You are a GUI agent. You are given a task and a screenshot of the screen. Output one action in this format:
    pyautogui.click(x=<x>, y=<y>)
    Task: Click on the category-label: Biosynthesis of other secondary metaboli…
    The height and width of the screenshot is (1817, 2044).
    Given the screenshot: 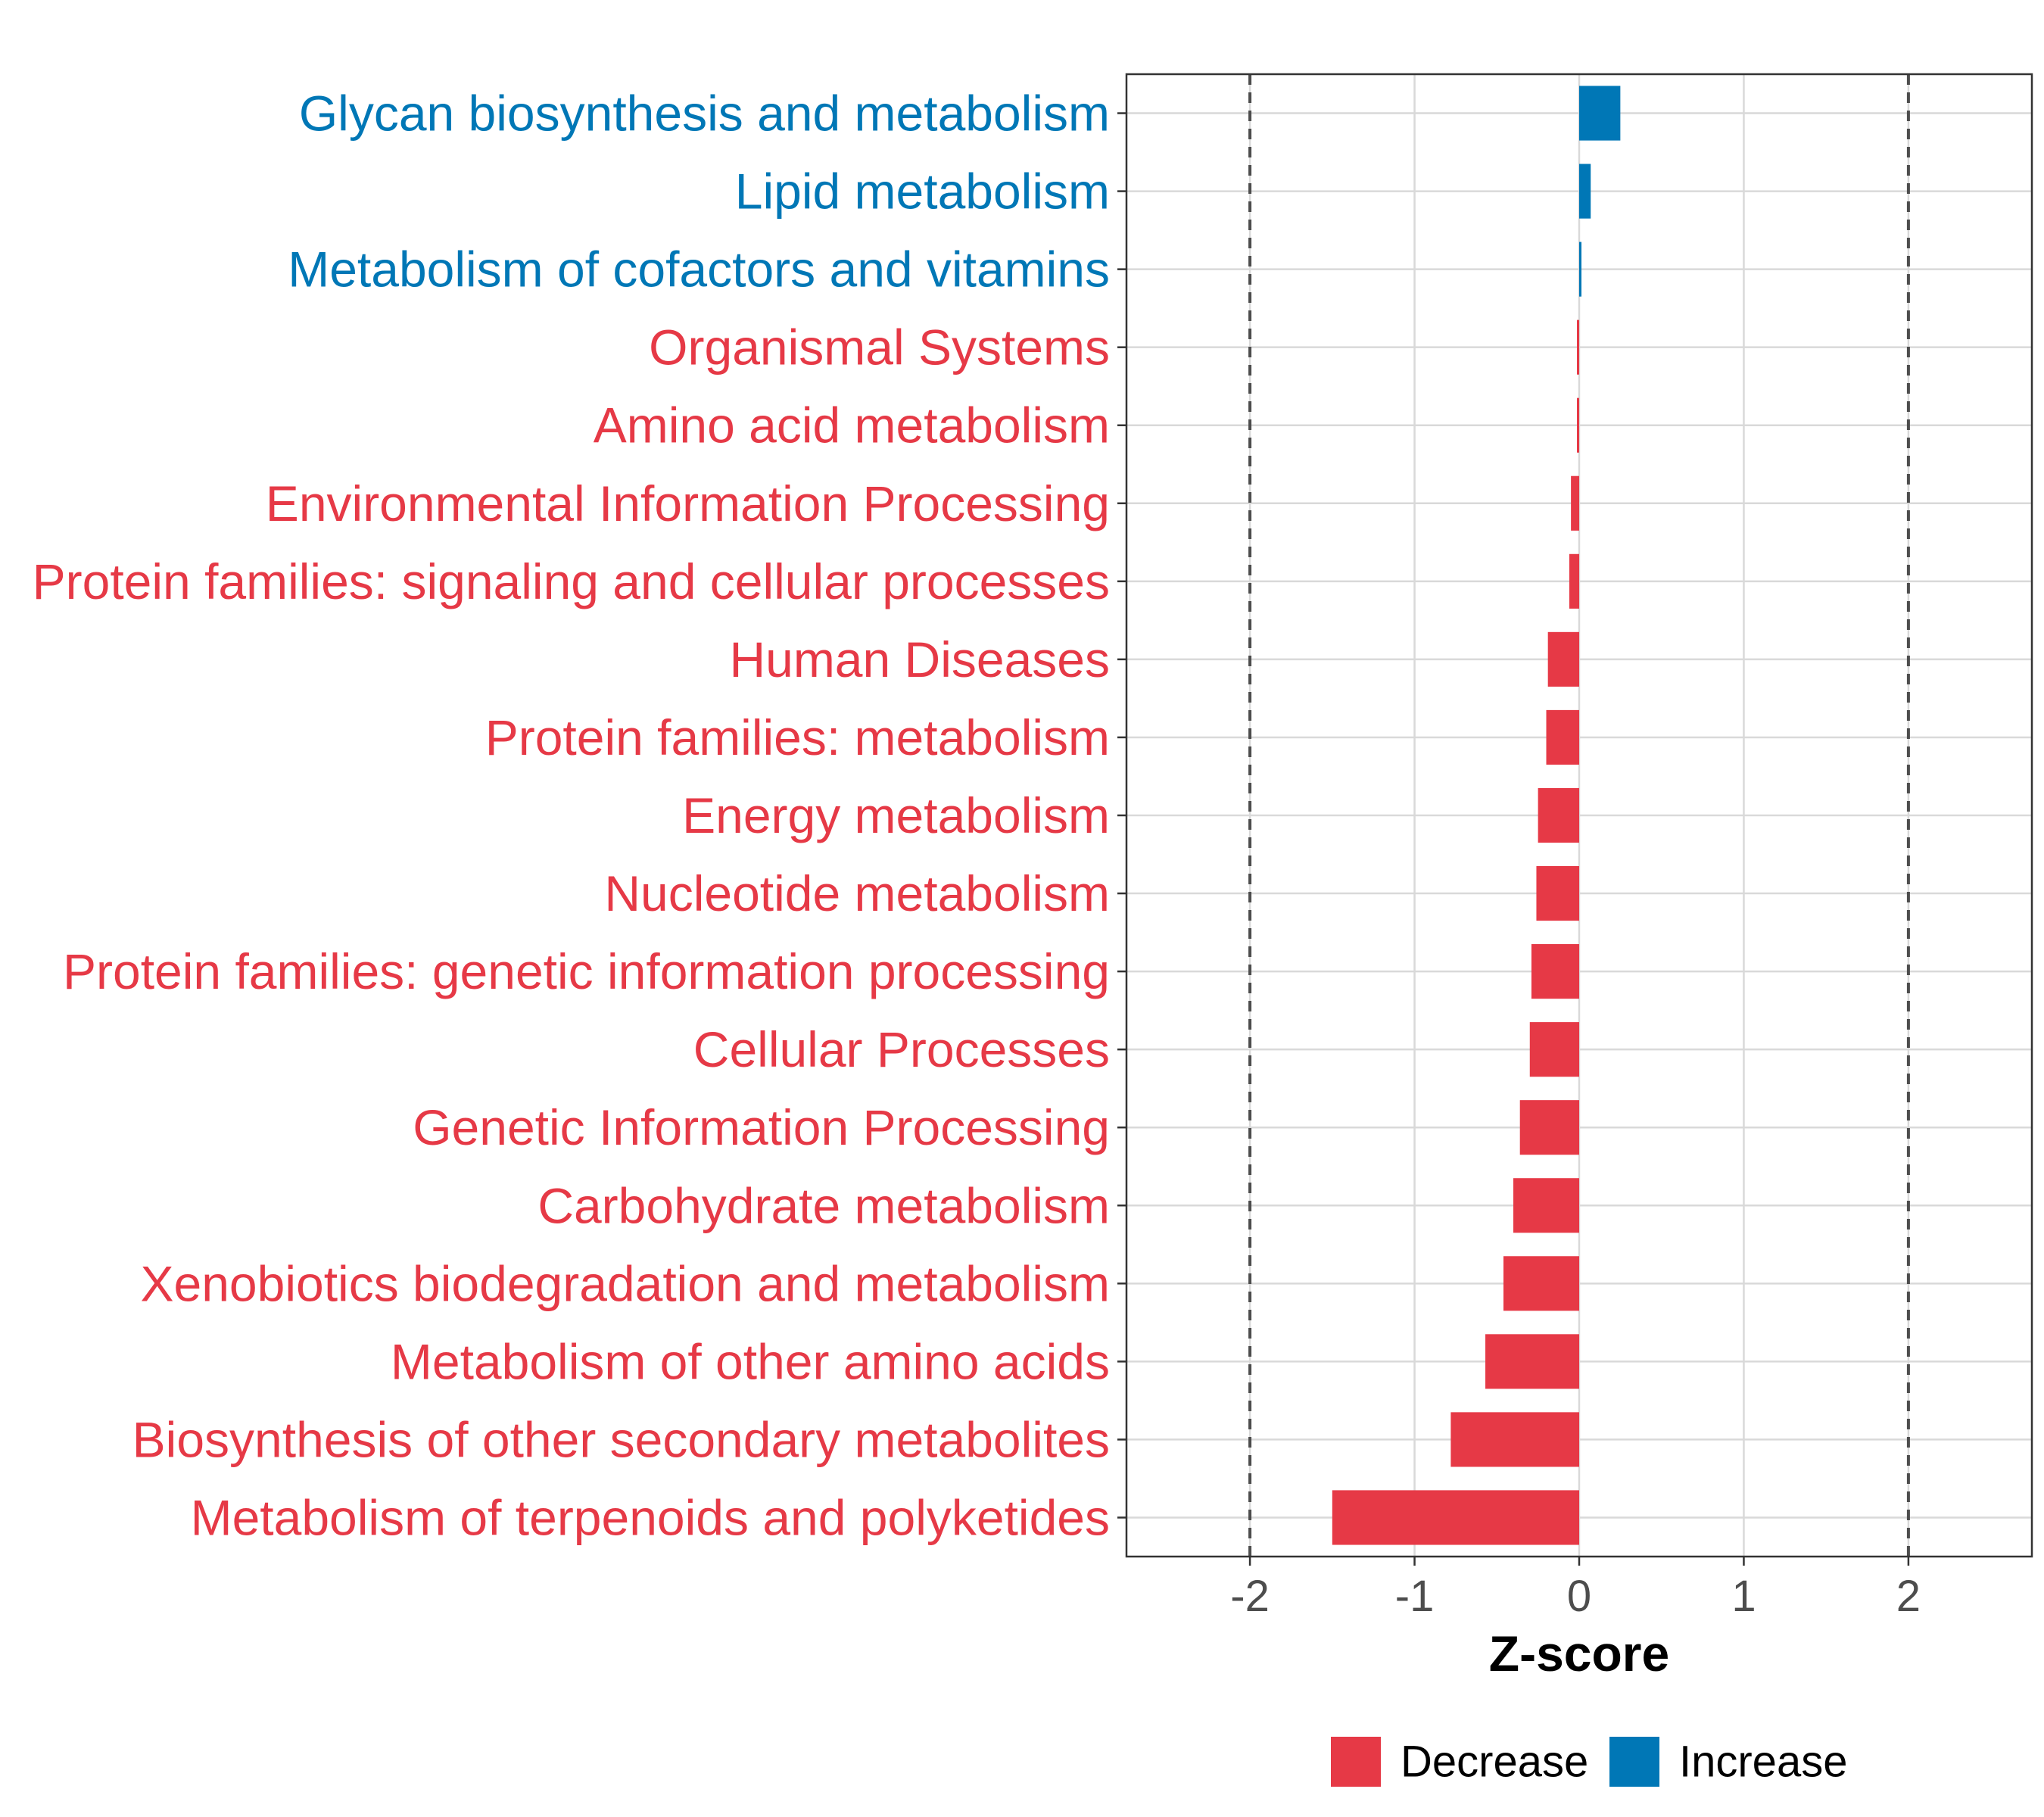 What is the action you would take?
    pyautogui.click(x=621, y=1439)
    